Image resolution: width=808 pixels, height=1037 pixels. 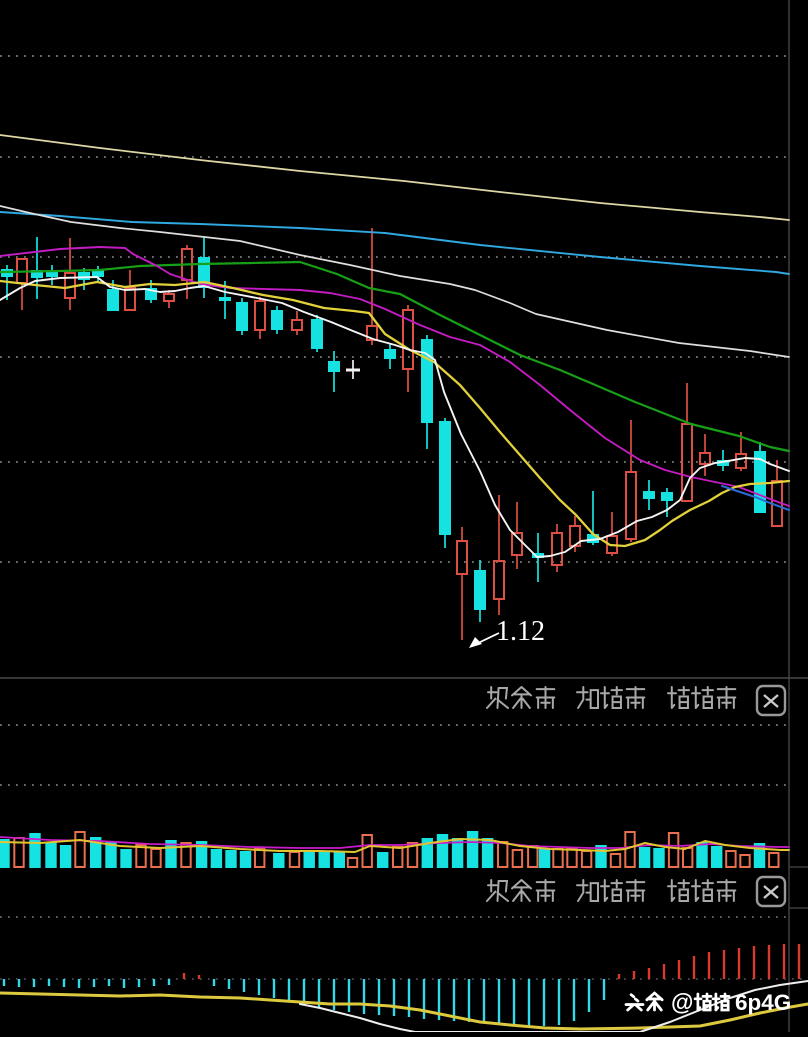 What do you see at coordinates (520, 631) in the screenshot?
I see `svg-text: 1.12` at bounding box center [520, 631].